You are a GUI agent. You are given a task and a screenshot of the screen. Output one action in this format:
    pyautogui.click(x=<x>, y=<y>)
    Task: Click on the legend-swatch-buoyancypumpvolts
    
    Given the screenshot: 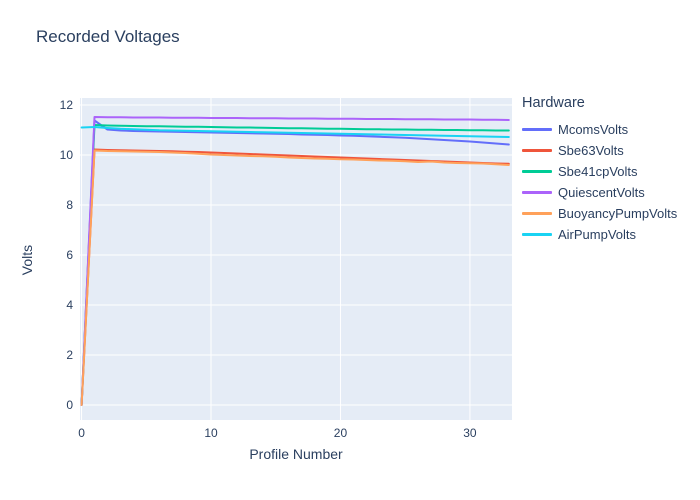 What is the action you would take?
    pyautogui.click(x=537, y=213)
    